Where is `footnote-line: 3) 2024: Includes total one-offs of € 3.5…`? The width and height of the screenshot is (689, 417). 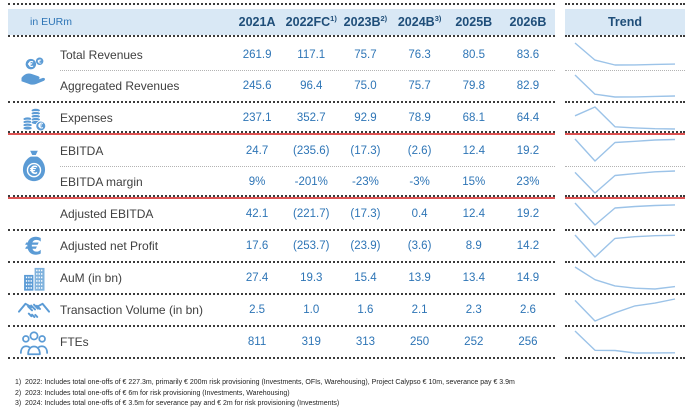
footnote-line: 3) 2024: Includes total one-offs of € 3.5… is located at coordinates (346, 404).